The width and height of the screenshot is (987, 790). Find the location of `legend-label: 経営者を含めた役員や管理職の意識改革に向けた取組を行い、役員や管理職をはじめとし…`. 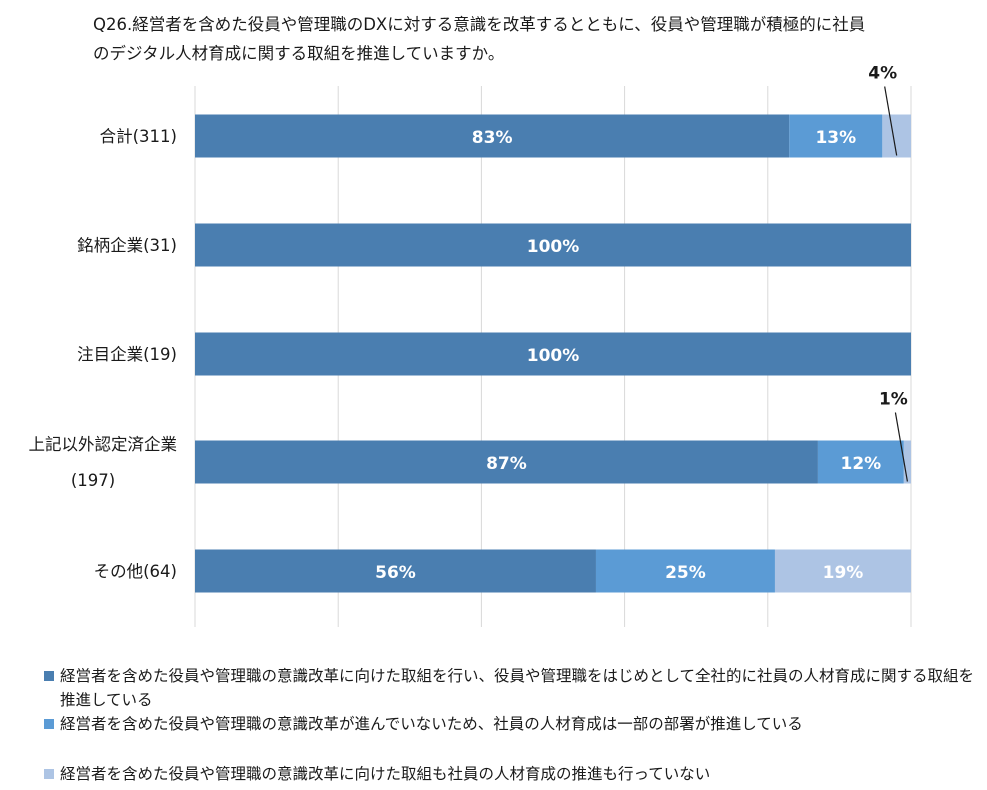

legend-label: 経営者を含めた役員や管理職の意識改革に向けた取組を行い、役員や管理職をはじめとし… is located at coordinates (517, 688).